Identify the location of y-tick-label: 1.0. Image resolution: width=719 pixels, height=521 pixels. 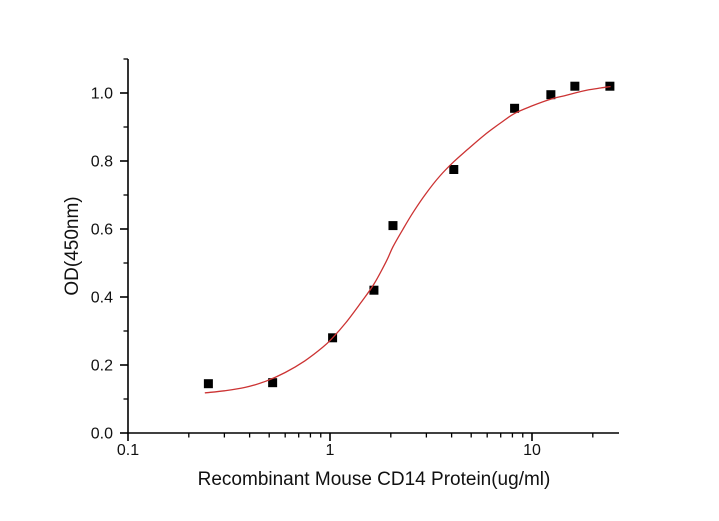
(102, 94).